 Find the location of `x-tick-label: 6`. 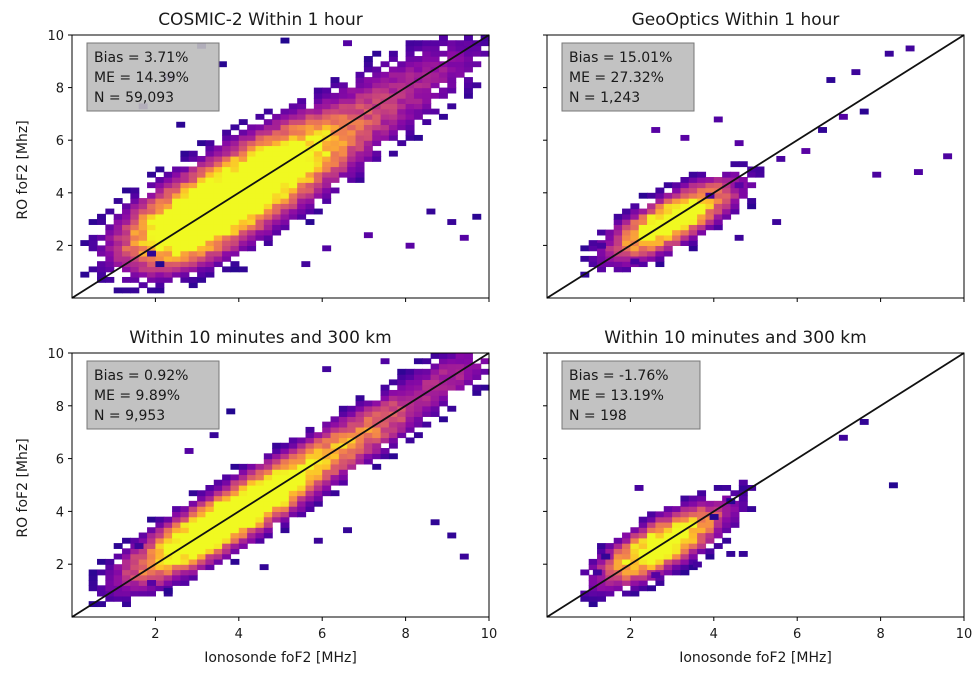

x-tick-label: 6 is located at coordinates (322, 634).